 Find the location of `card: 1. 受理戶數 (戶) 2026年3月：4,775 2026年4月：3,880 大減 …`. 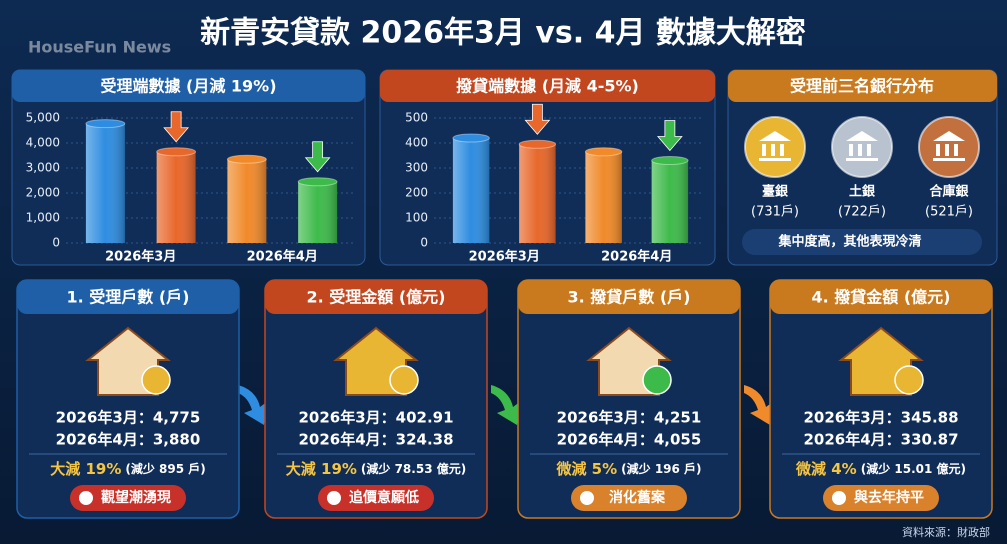

card: 1. 受理戶數 (戶) 2026年3月：4,775 2026年4月：3,880 大減 … is located at coordinates (128, 399).